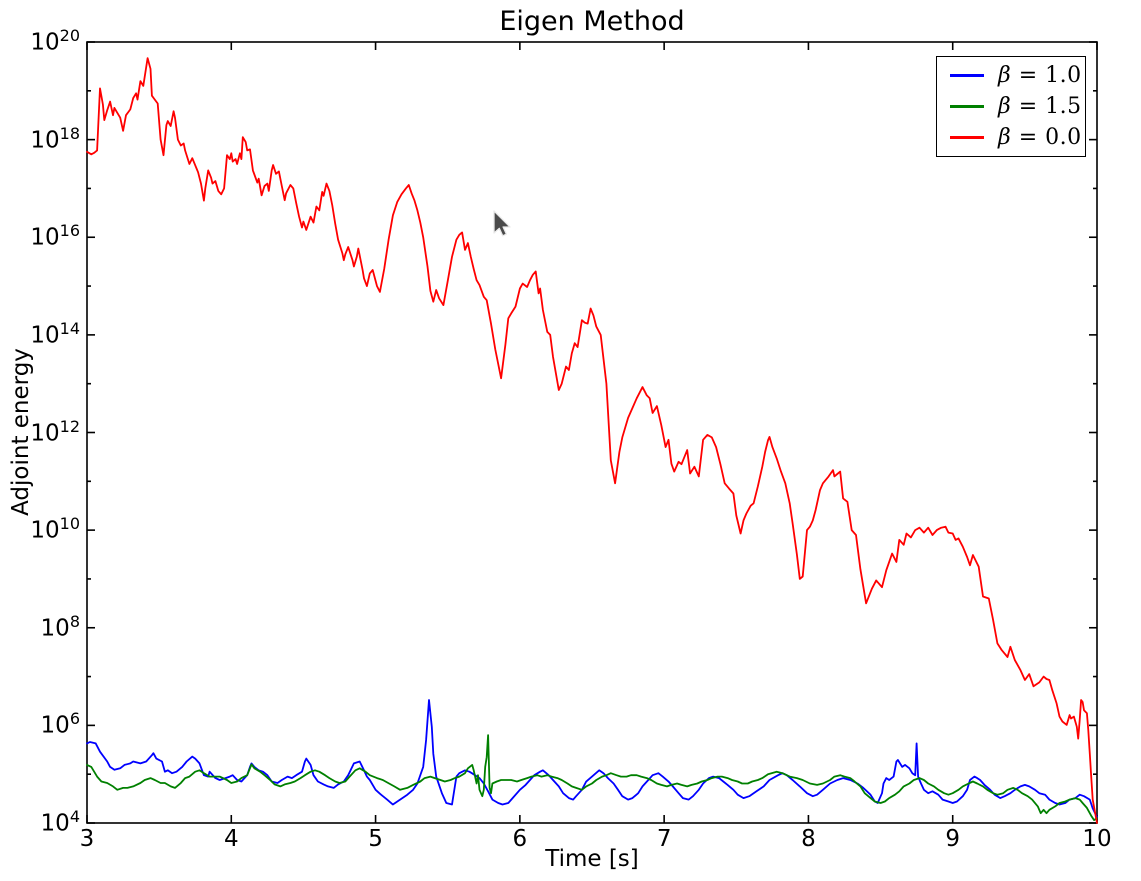  What do you see at coordinates (592, 21) in the screenshot?
I see `chart-title: Eigen Method` at bounding box center [592, 21].